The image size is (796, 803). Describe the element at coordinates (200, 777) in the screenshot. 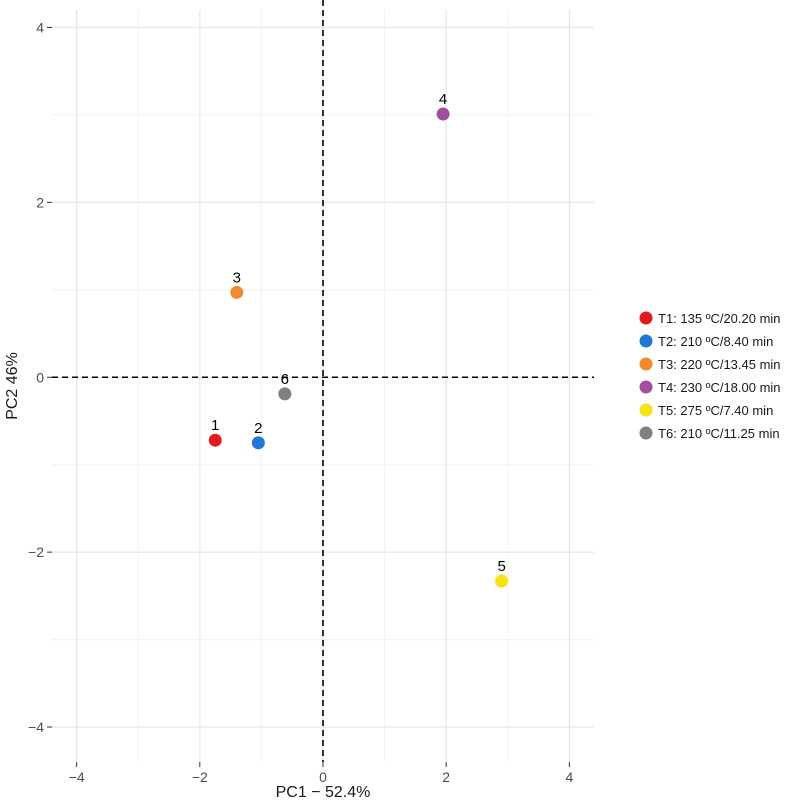

I see `x-tick-label: −2` at that location.